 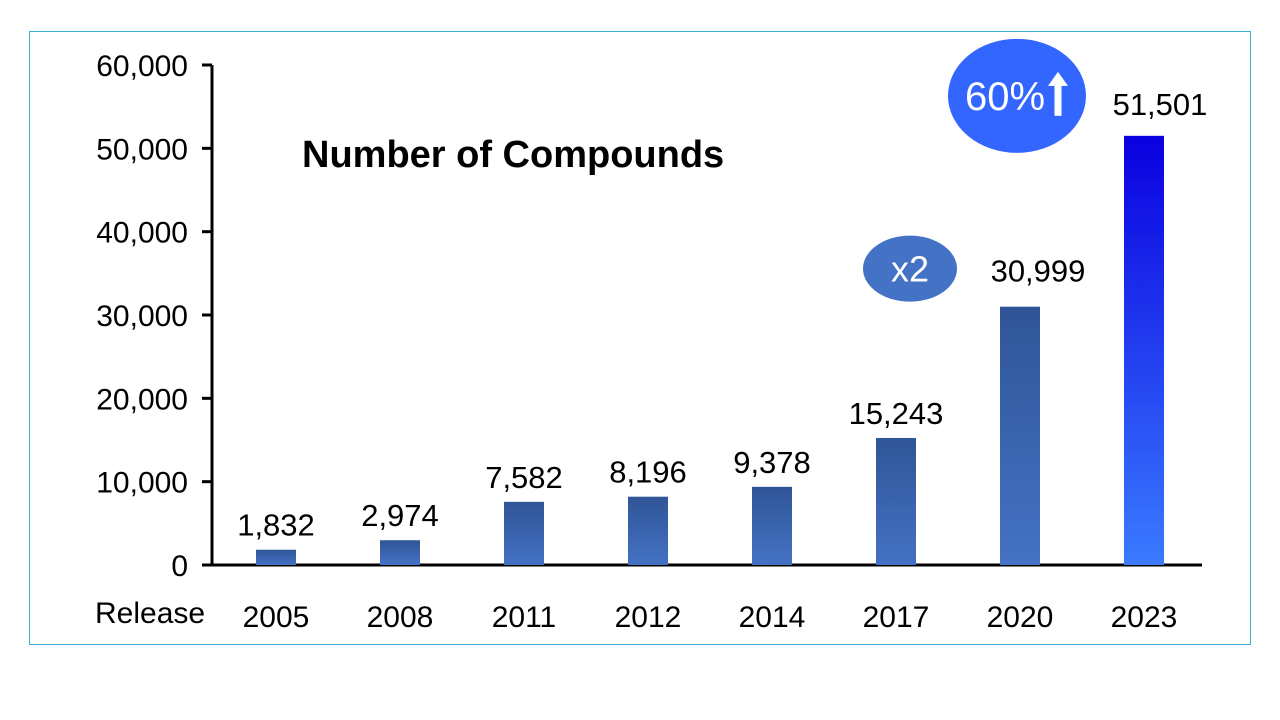 What do you see at coordinates (1020, 617) in the screenshot?
I see `x-tick-label: 2020` at bounding box center [1020, 617].